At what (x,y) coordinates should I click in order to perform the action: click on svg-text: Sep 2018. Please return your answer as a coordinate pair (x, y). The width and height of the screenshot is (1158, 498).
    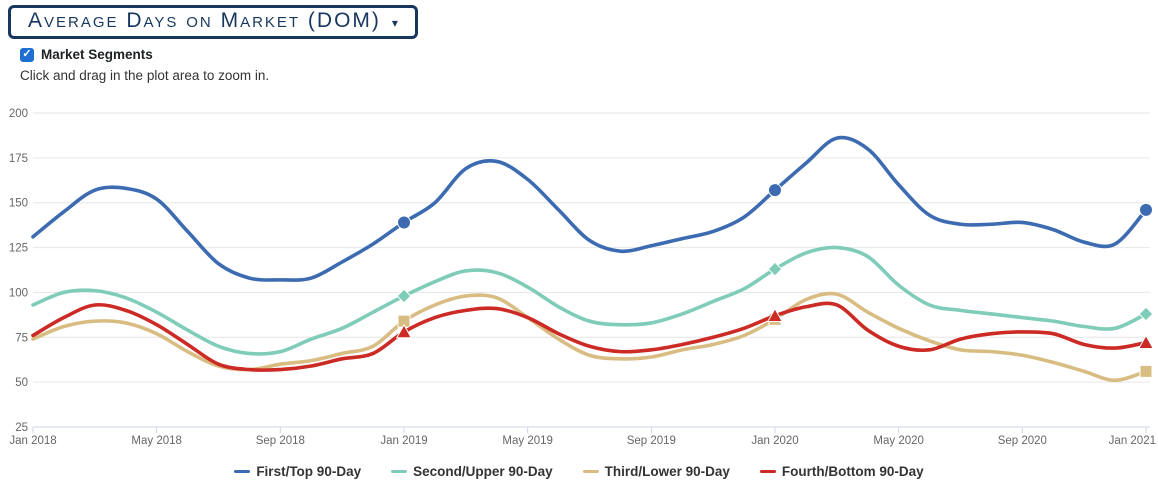
    Looking at the image, I should click on (280, 441).